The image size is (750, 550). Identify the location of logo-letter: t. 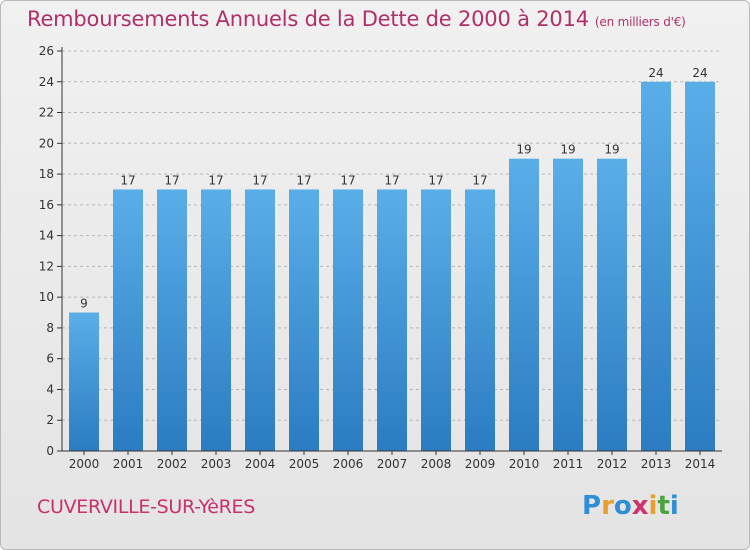
(663, 506).